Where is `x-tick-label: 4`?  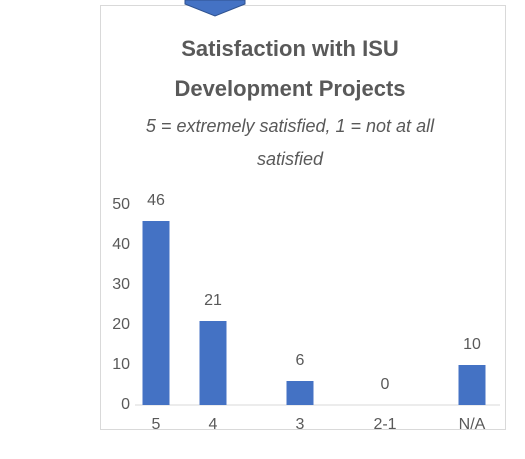
x-tick-label: 4 is located at coordinates (213, 424).